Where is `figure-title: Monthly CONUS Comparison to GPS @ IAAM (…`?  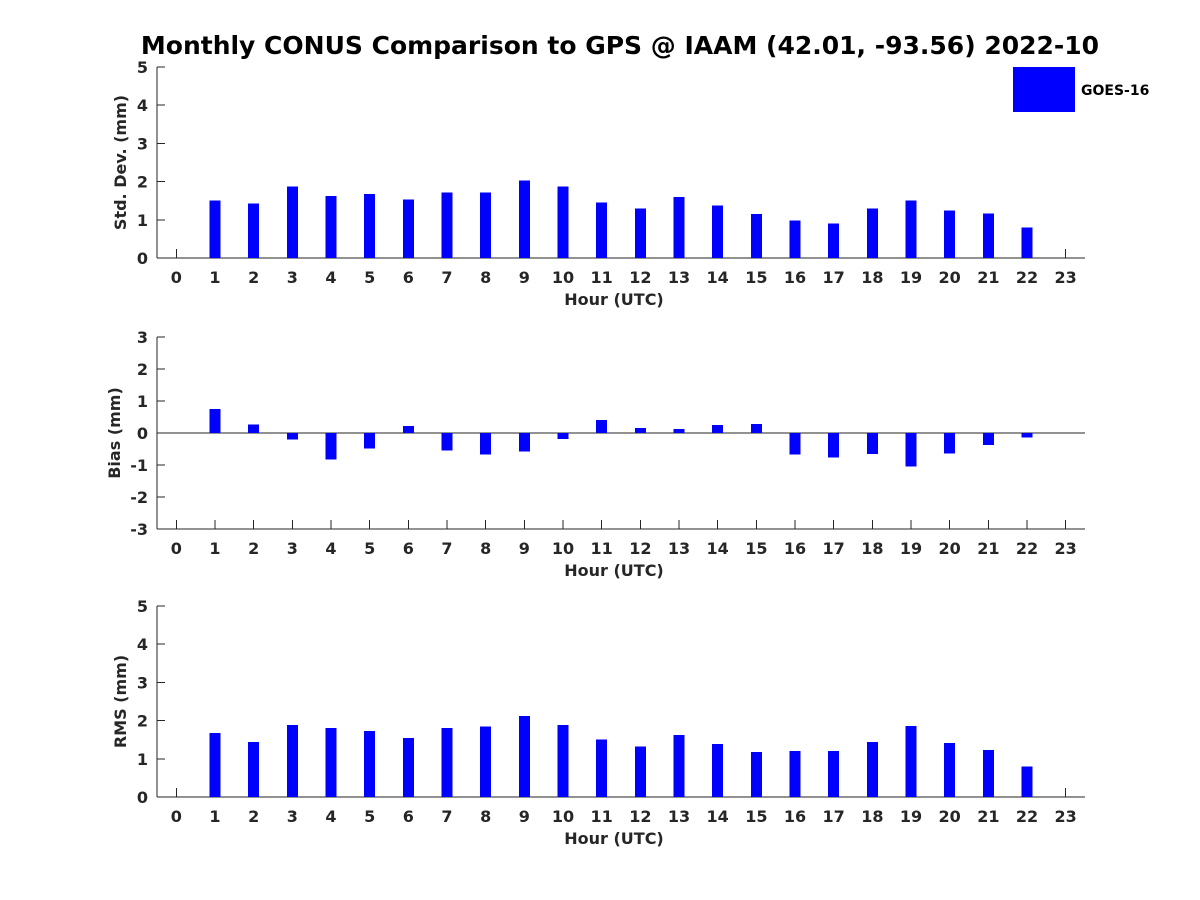 figure-title: Monthly CONUS Comparison to GPS @ IAAM (… is located at coordinates (620, 45).